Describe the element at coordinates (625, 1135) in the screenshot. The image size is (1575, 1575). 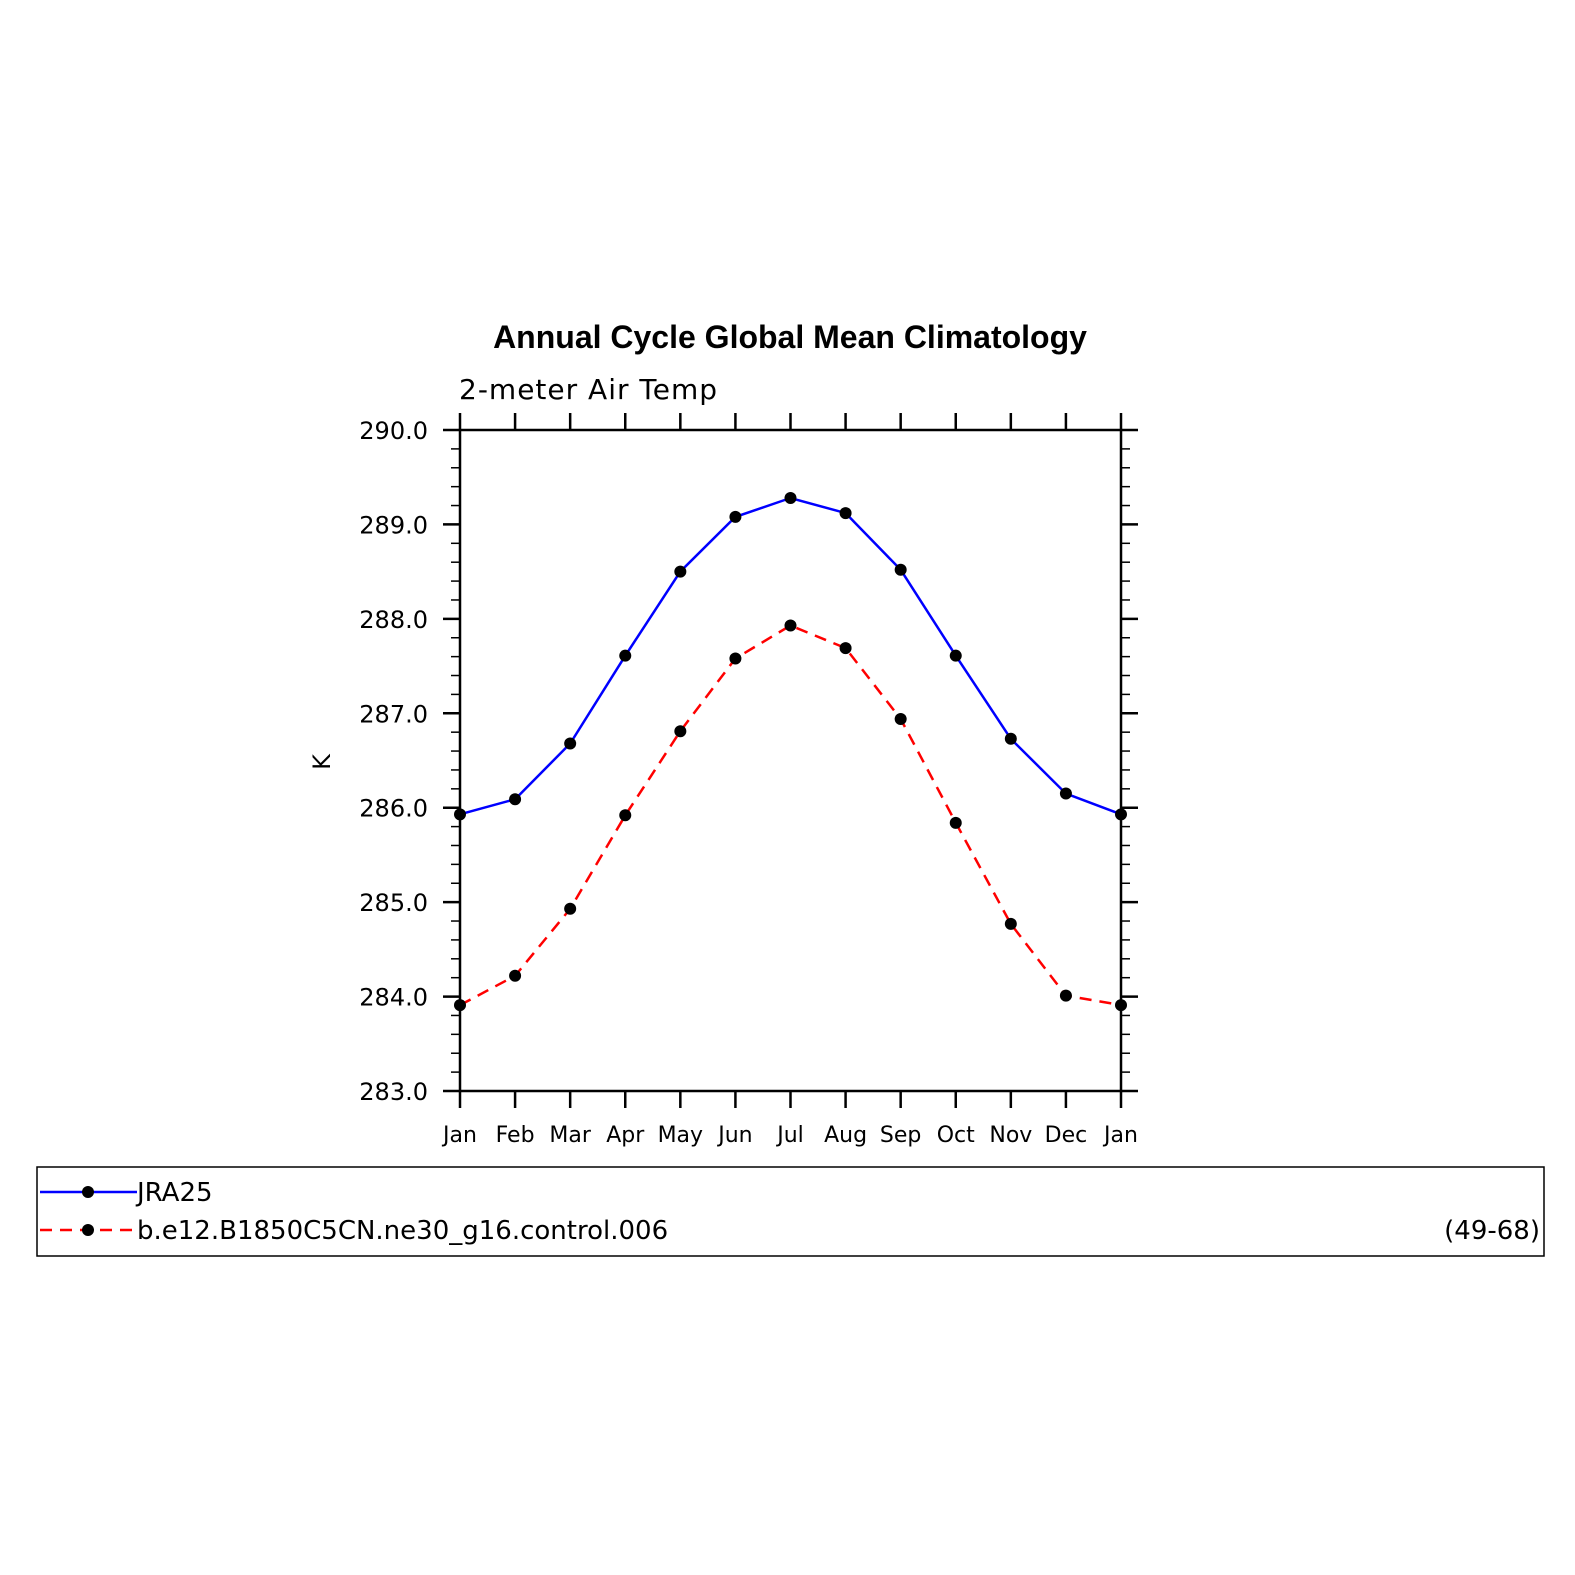
I see `x-tick-label: Apr` at that location.